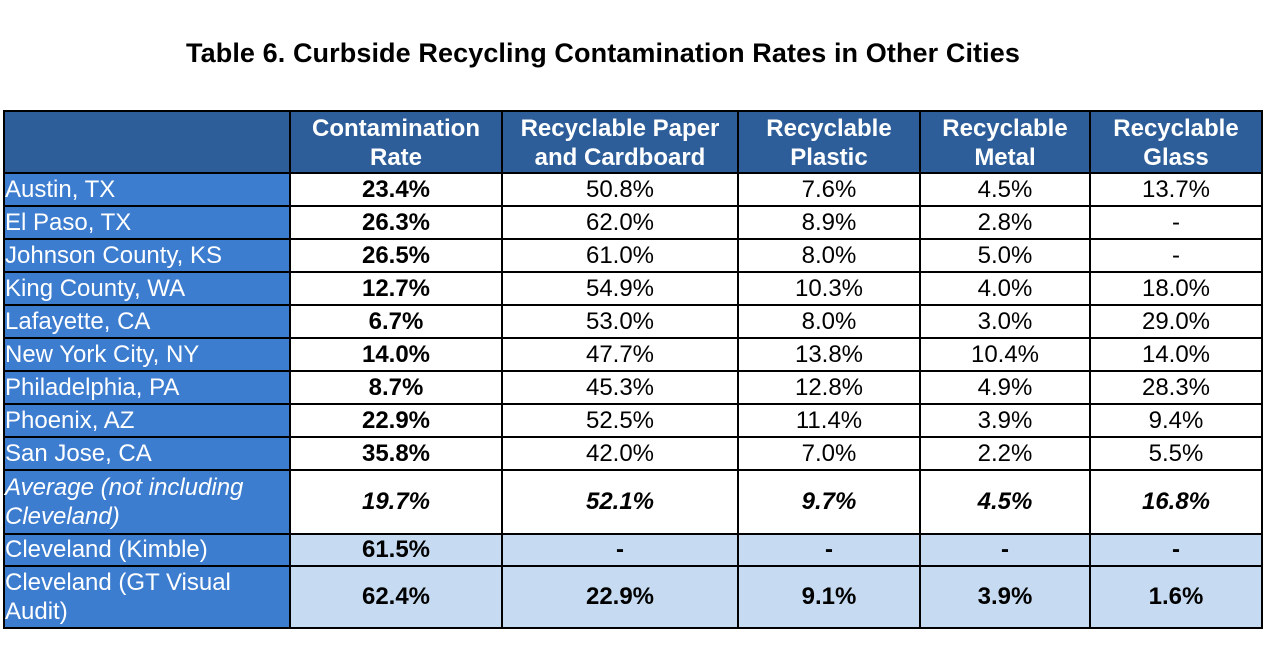 The image size is (1286, 646). I want to click on contamination-rate-cell: 23.4%, so click(396, 189).